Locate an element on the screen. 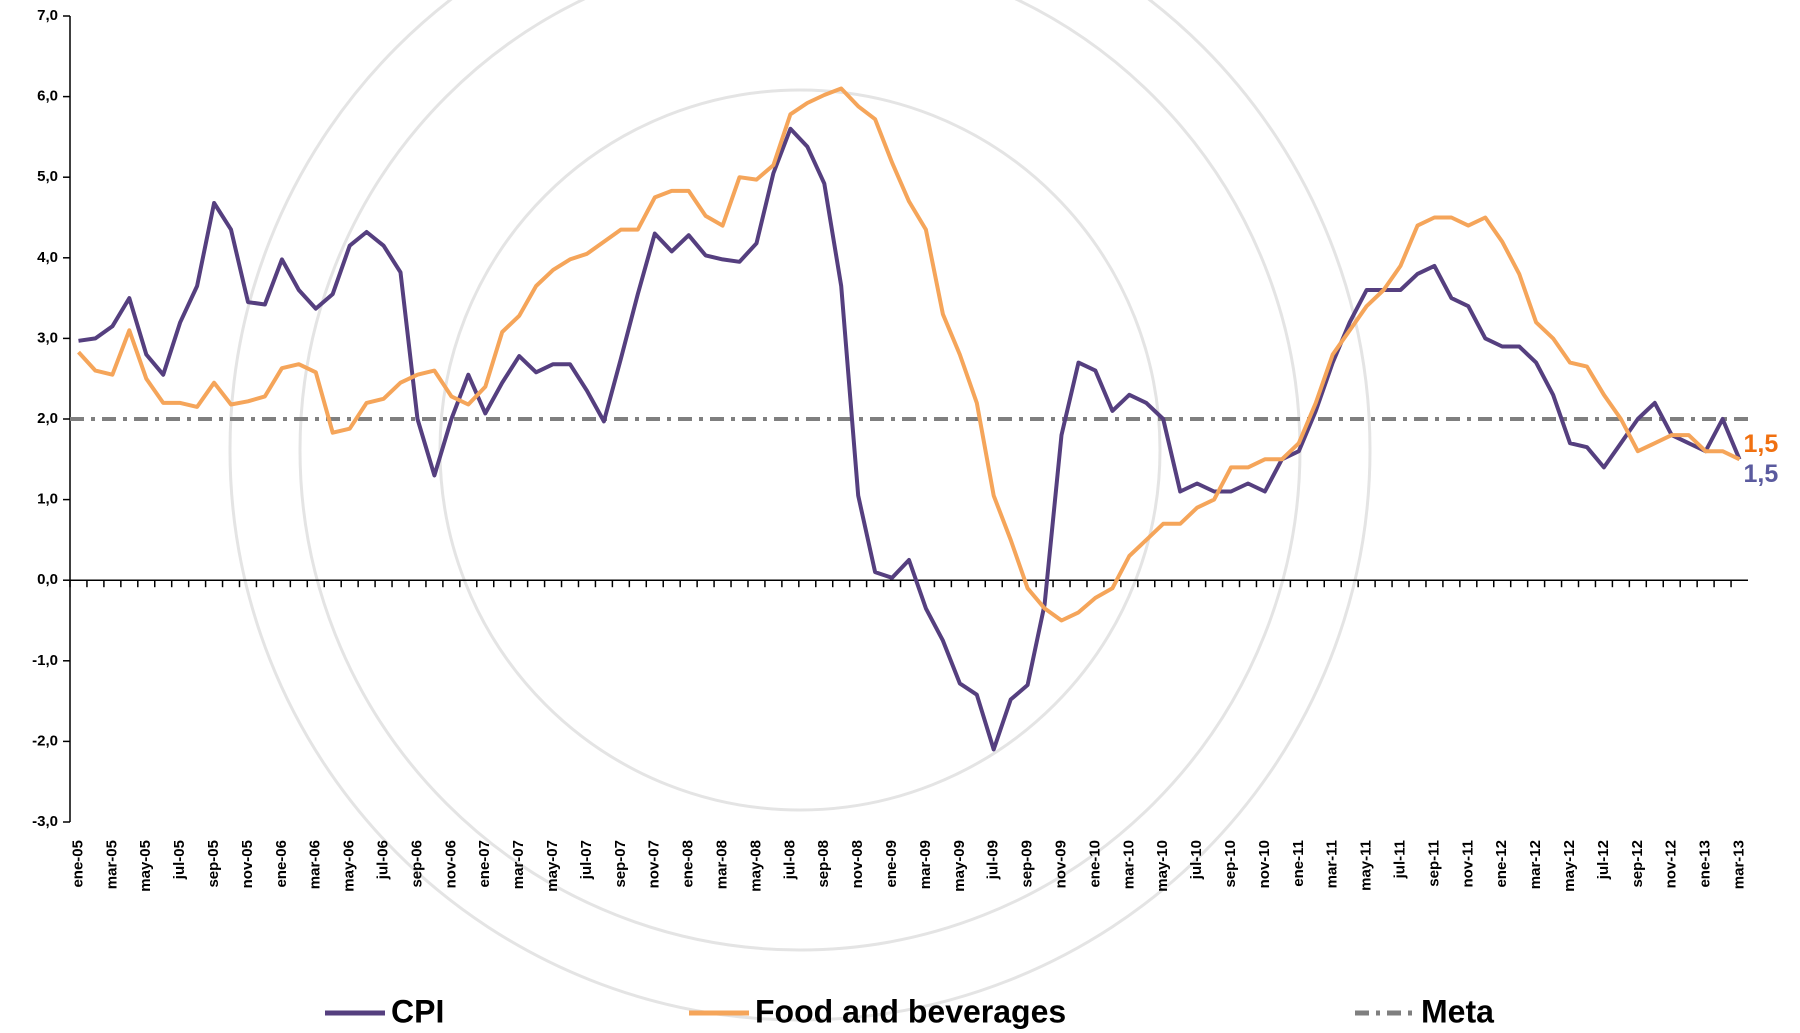 This screenshot has height=1033, width=1800. x-tick-label: sep-08 is located at coordinates (823, 864).